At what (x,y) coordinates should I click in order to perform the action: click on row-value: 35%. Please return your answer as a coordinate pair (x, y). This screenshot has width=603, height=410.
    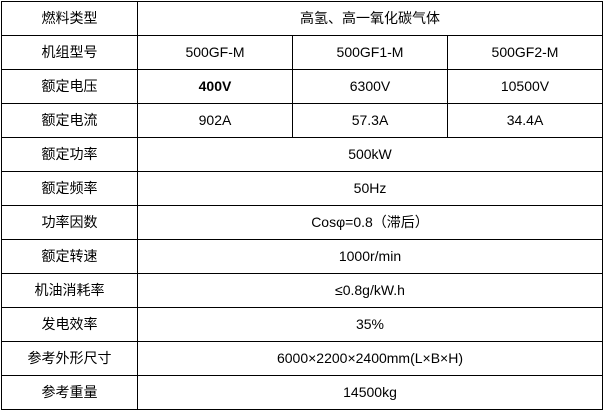
    Looking at the image, I should click on (370, 324).